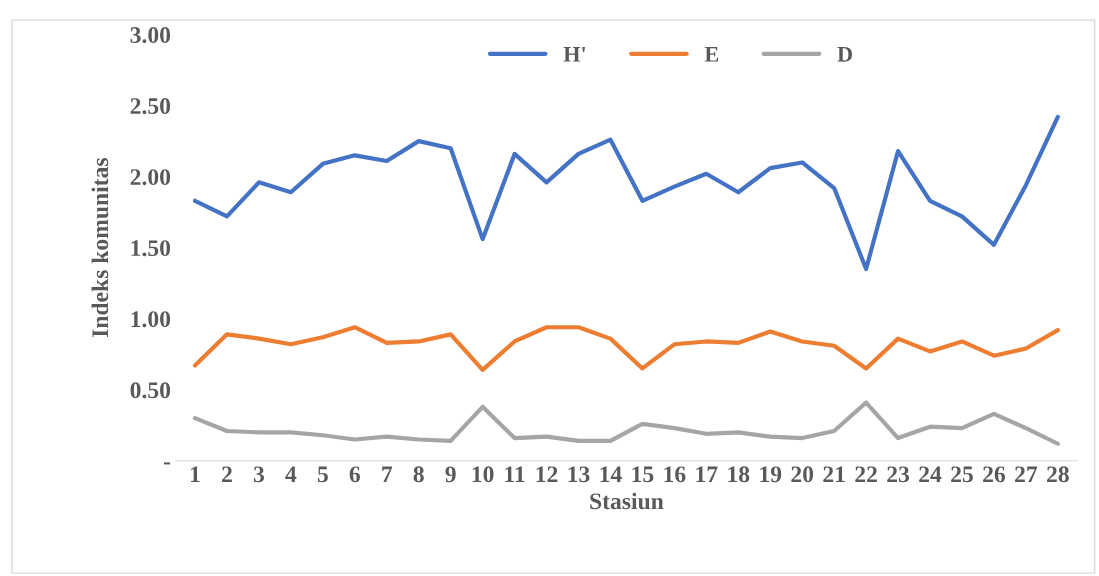  What do you see at coordinates (739, 474) in the screenshot?
I see `x-tick-label: 18` at bounding box center [739, 474].